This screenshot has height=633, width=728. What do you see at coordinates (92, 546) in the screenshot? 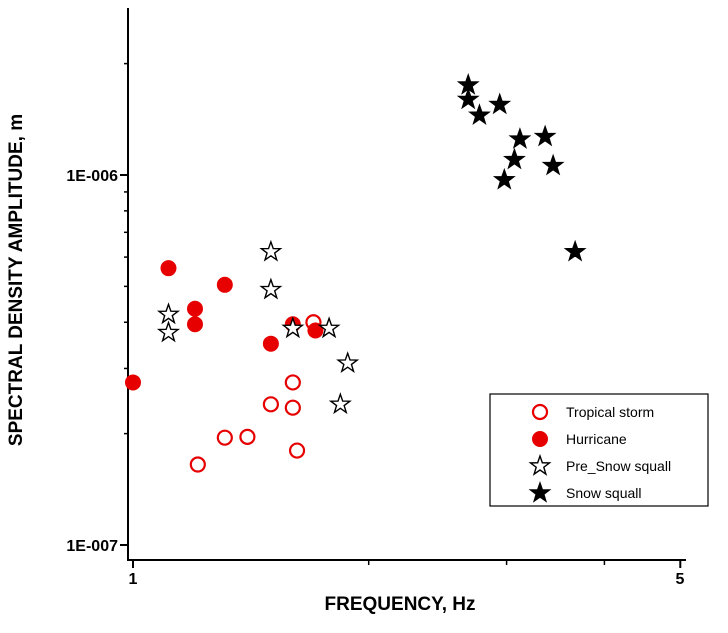
I see `y-tick-label-1e-007: 1E-007` at bounding box center [92, 546].